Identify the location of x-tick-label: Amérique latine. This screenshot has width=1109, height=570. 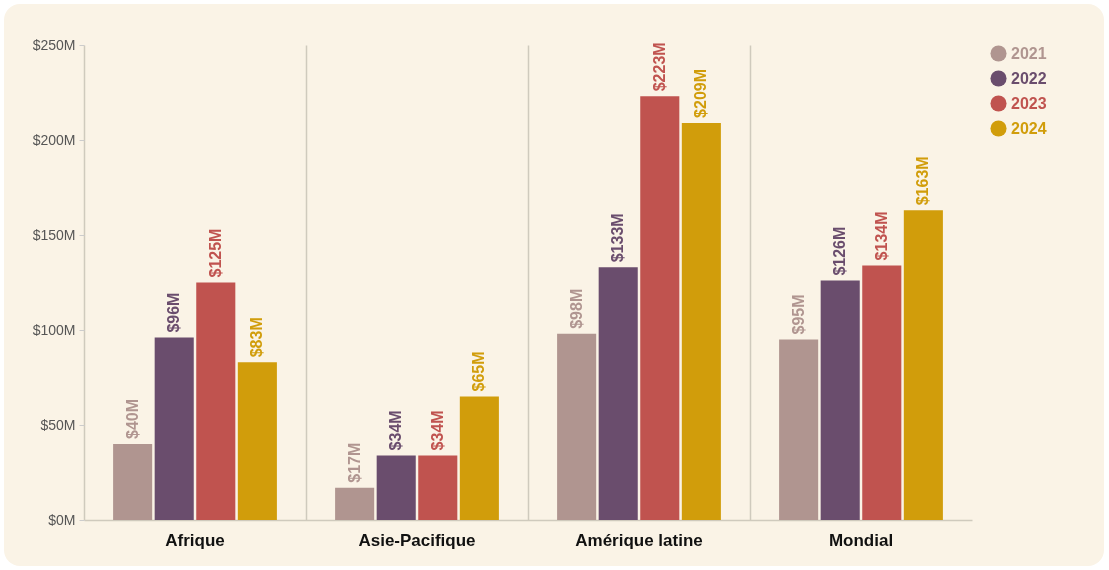
(639, 540).